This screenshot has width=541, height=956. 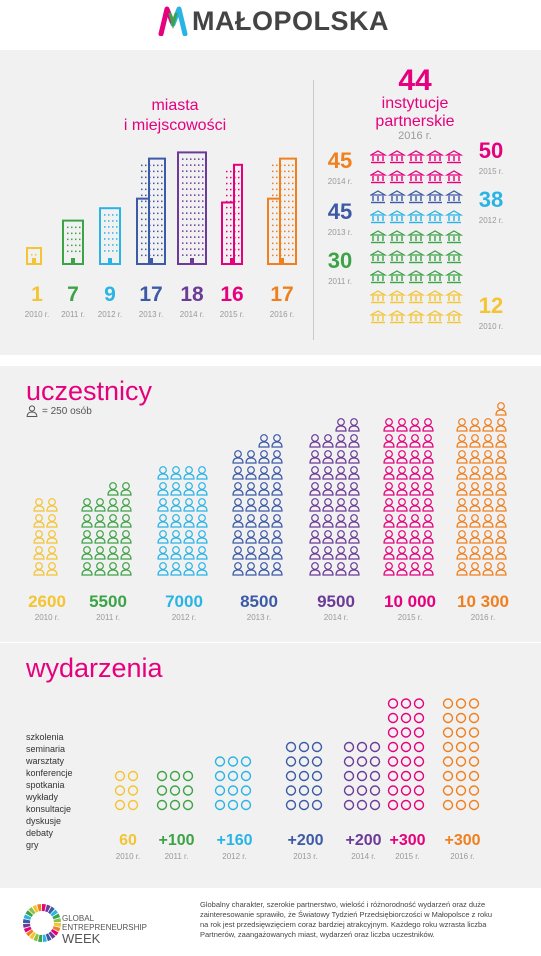 I want to click on participants-count-2: 5500, so click(x=108, y=601).